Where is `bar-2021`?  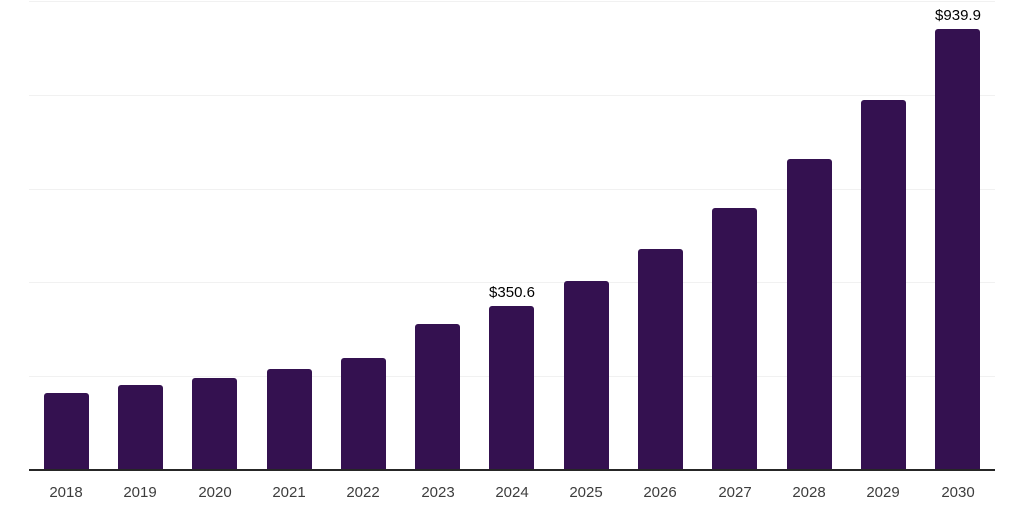
bar-2021 is located at coordinates (289, 419).